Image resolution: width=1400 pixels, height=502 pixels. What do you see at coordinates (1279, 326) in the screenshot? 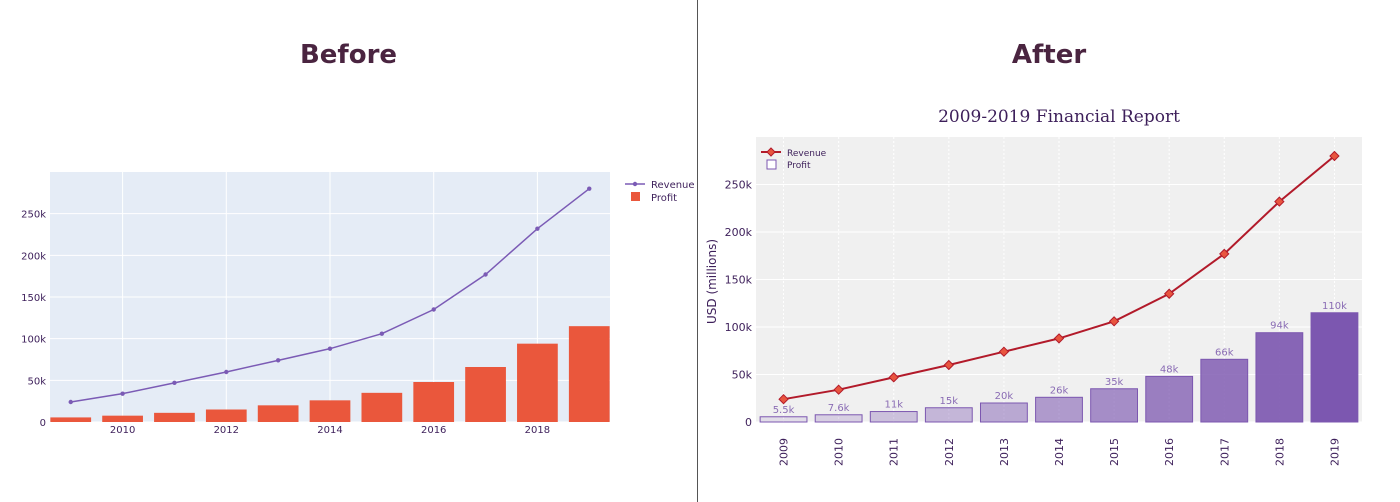
I see `profit-data-label: 94k` at bounding box center [1279, 326].